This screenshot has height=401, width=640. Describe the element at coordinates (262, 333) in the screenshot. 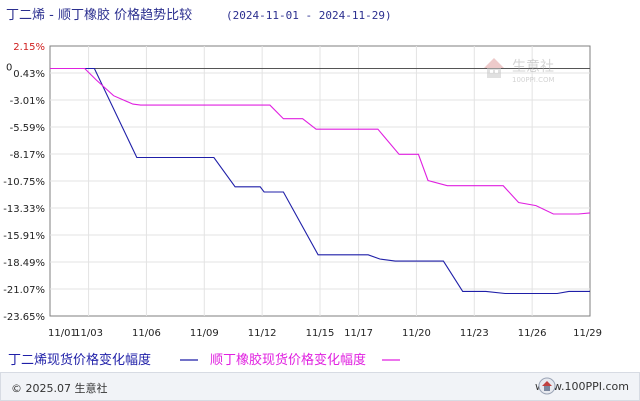

I see `x-tick-label: 11/12` at that location.